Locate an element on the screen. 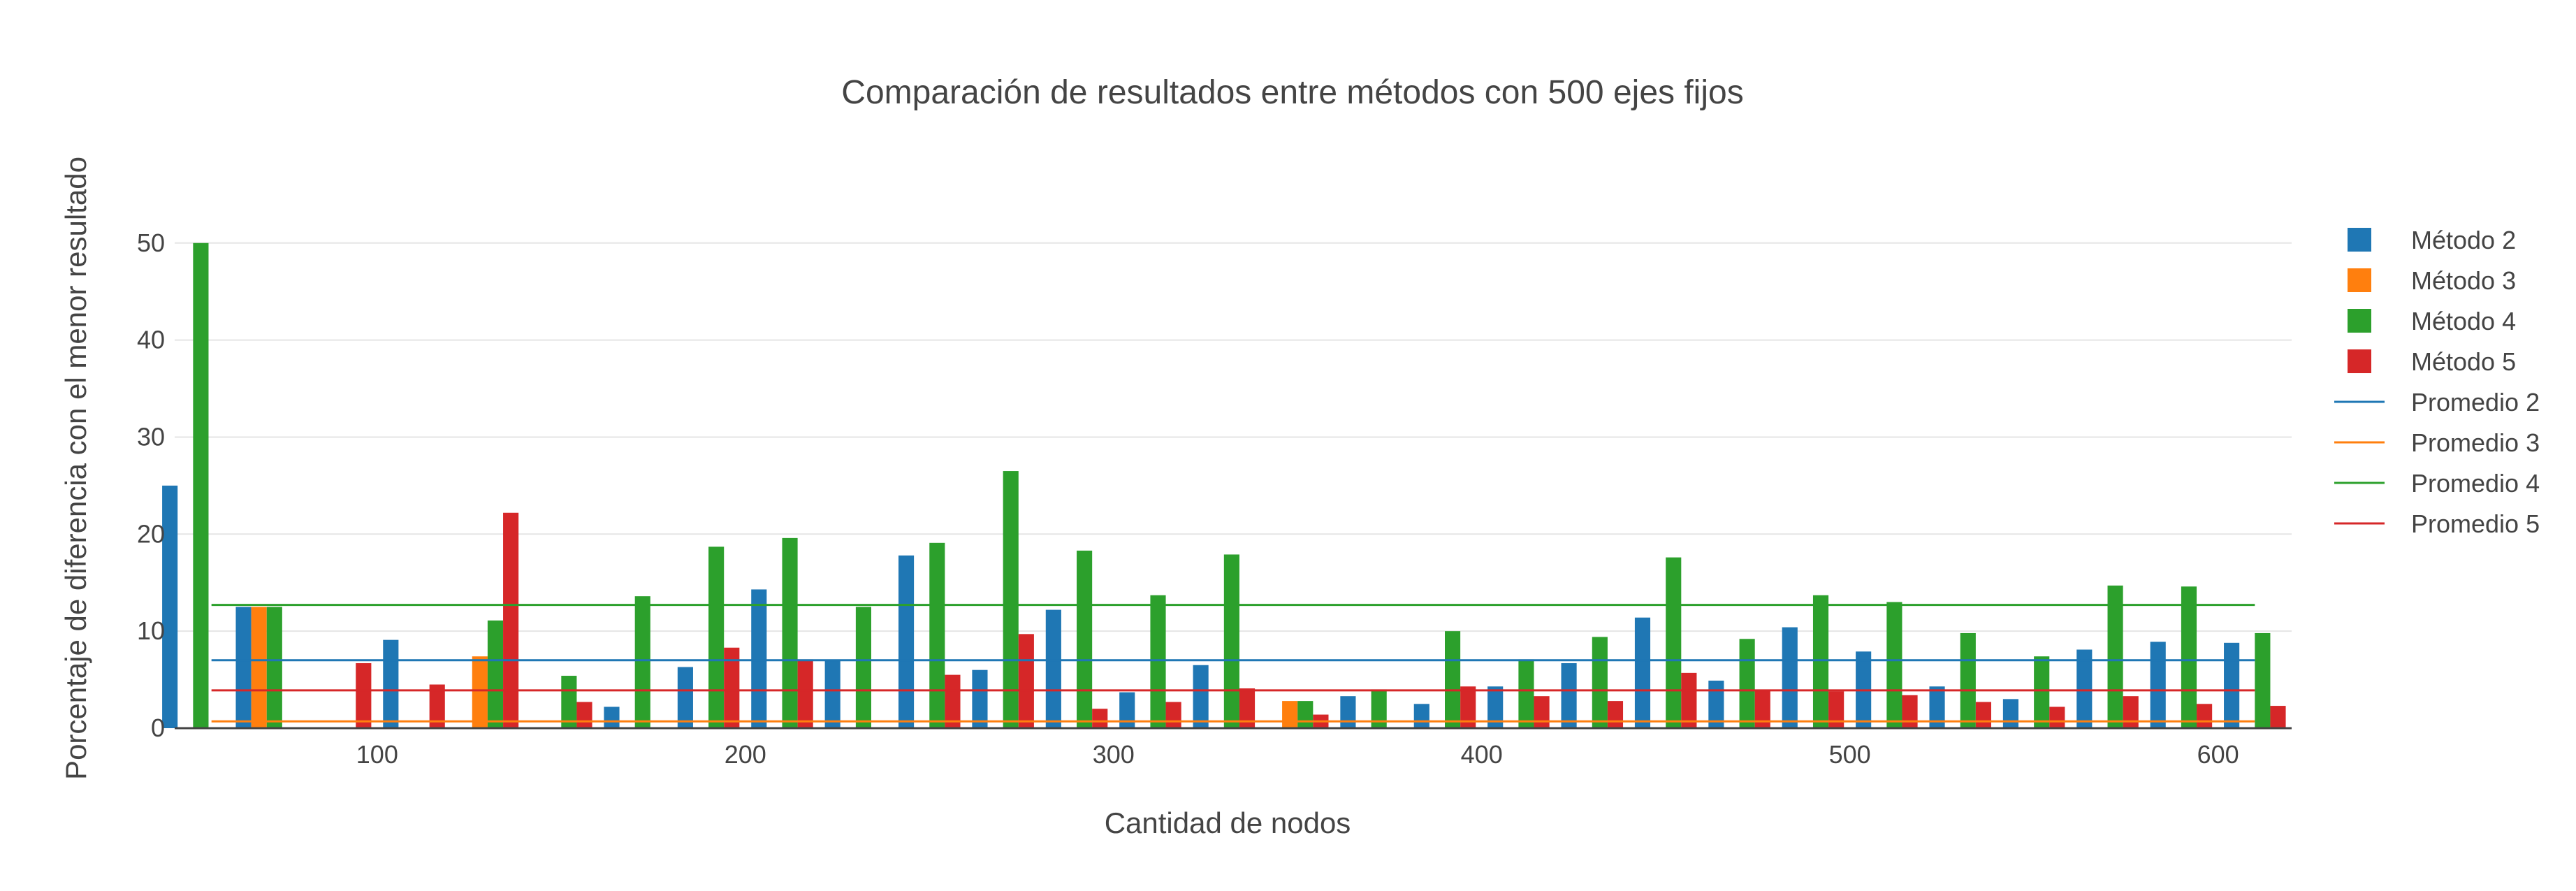 This screenshot has height=891, width=2576. y-tick-label: 30 is located at coordinates (151, 436).